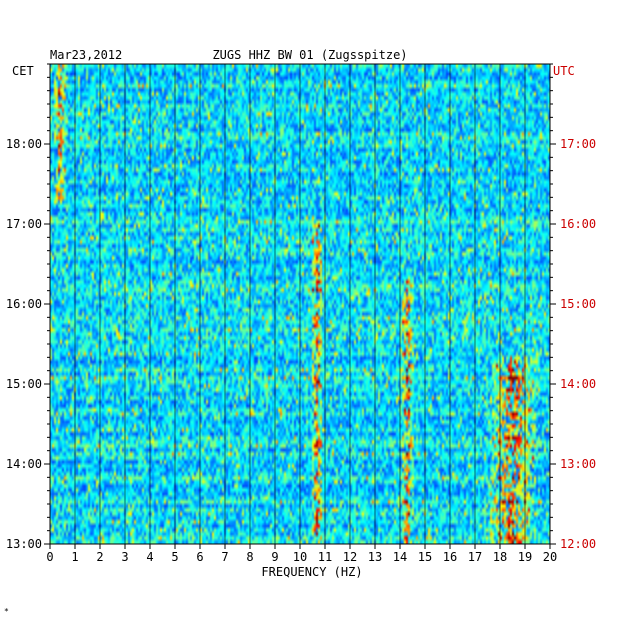 The height and width of the screenshot is (624, 630). What do you see at coordinates (578, 544) in the screenshot?
I see `y-tick-label-utc: 12:00` at bounding box center [578, 544].